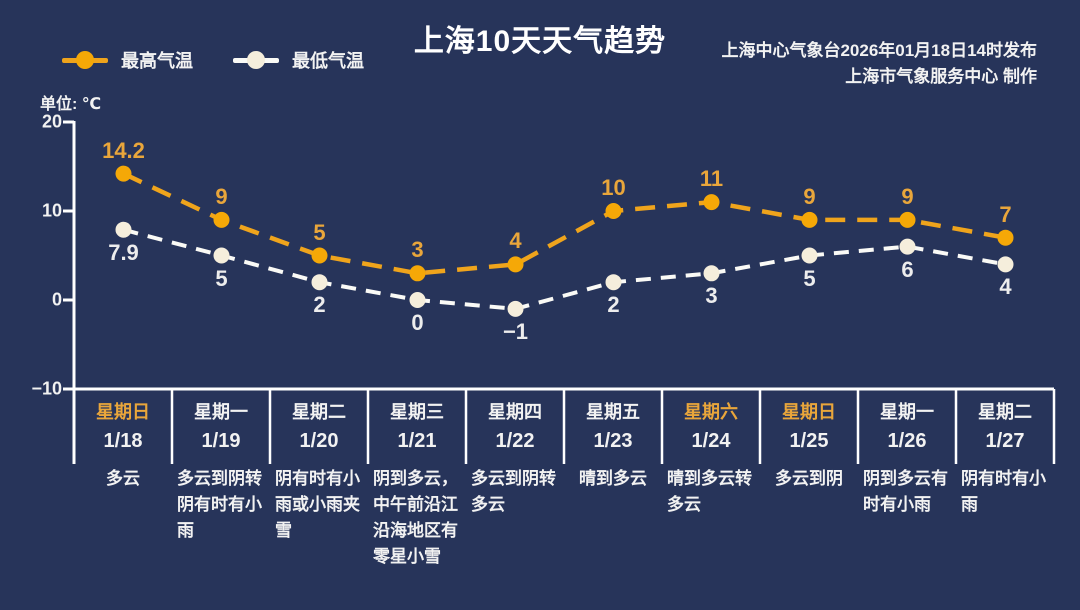 The image size is (1080, 610). I want to click on max-temp-value: 4, so click(515, 241).